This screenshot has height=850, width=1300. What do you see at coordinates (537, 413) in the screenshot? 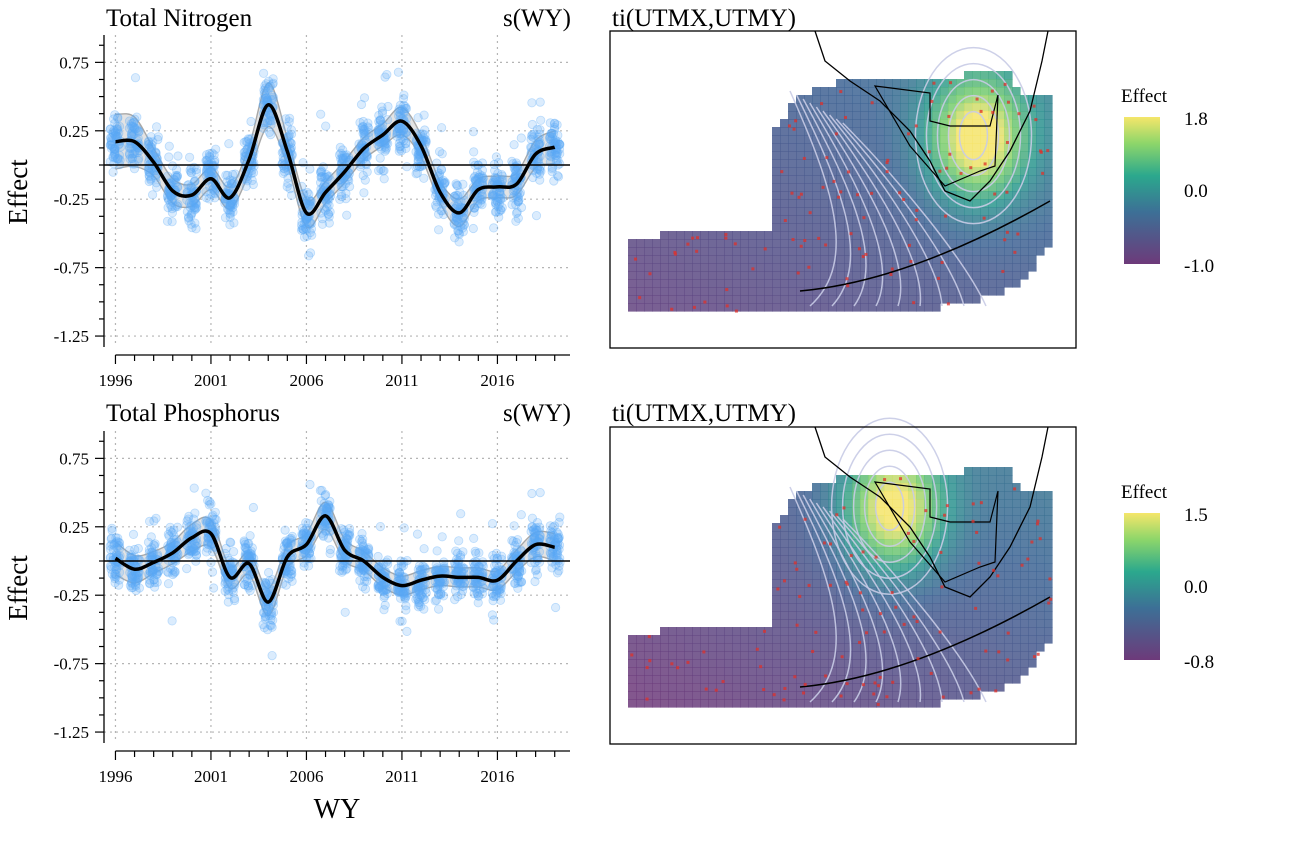
I see `panel-subtitle: s(WY)` at bounding box center [537, 413].